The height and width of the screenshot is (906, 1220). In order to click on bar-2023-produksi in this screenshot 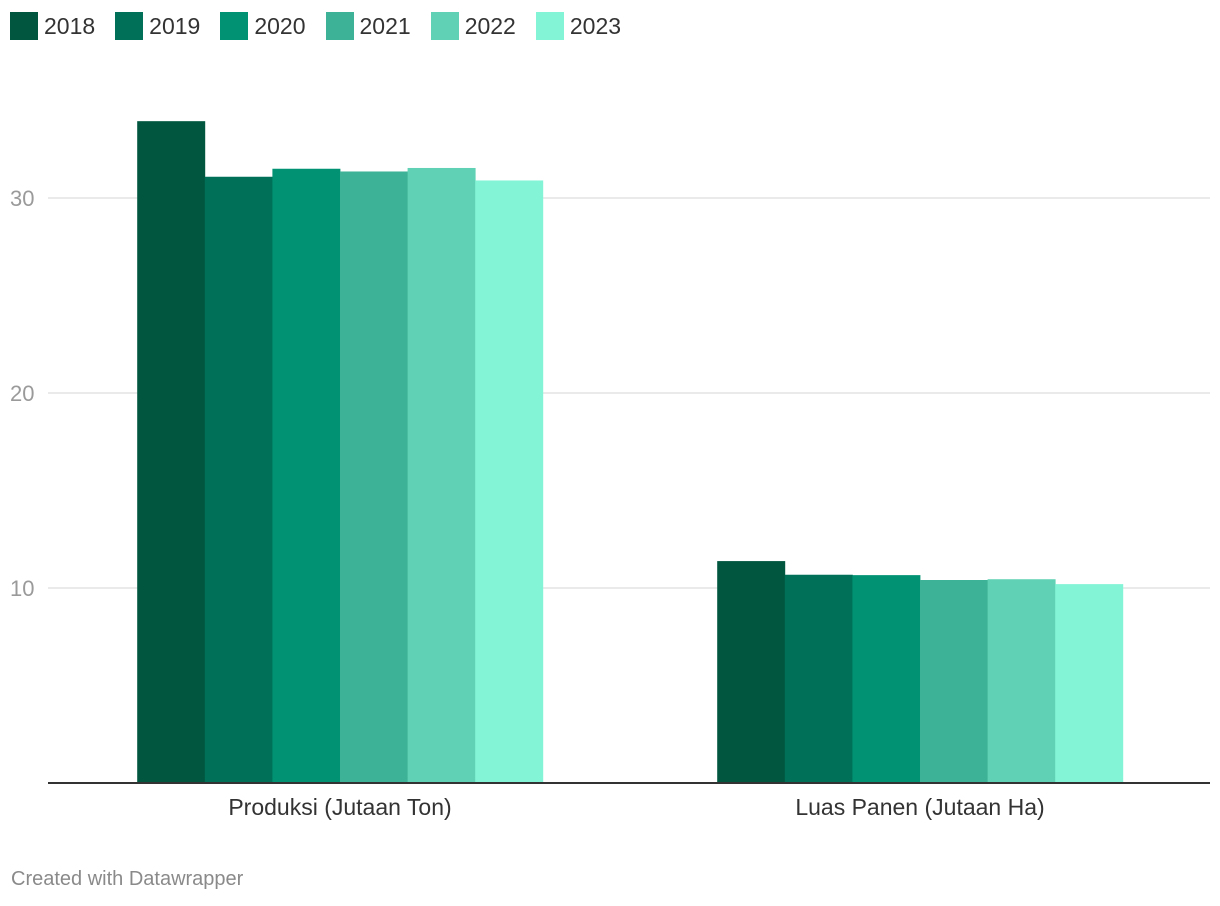, I will do `click(509, 481)`.